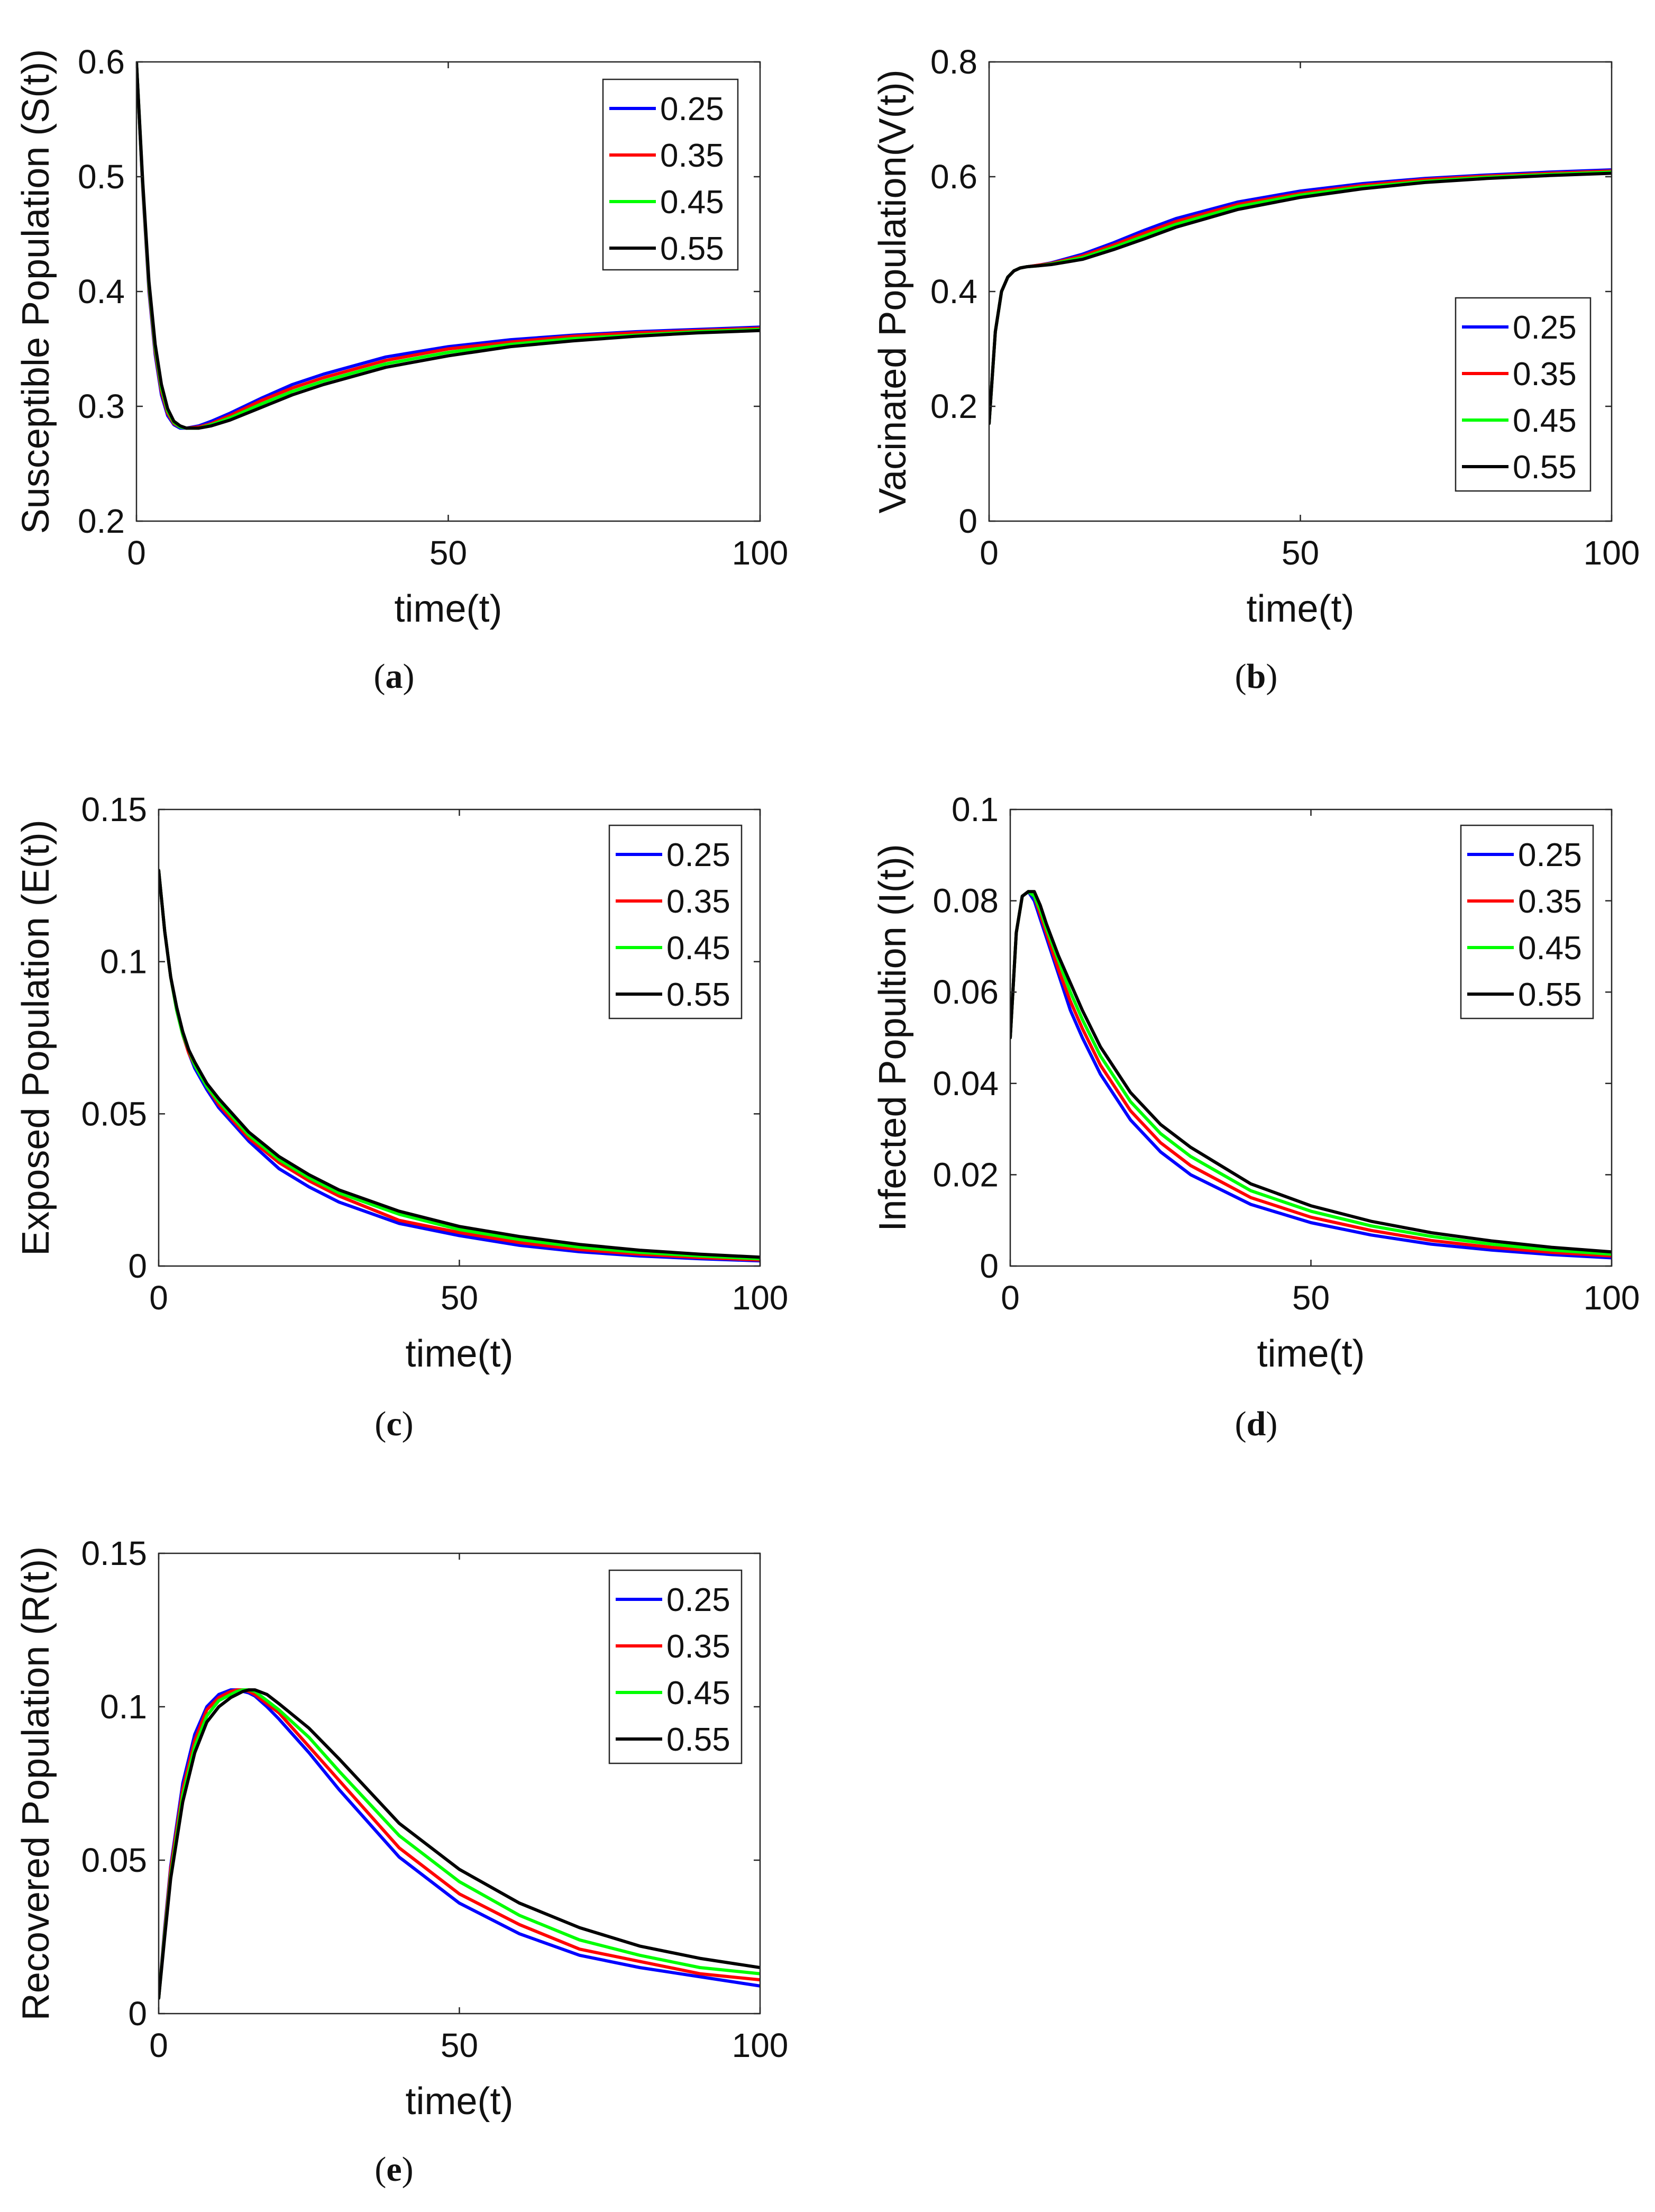  I want to click on y-axis-label: Exposed Population (E(t)), so click(36, 1037).